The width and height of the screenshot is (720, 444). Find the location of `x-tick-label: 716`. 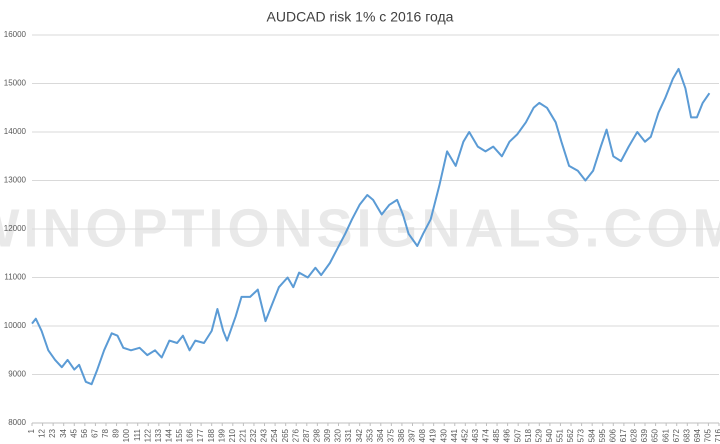

x-tick-label: 716 is located at coordinates (717, 435).